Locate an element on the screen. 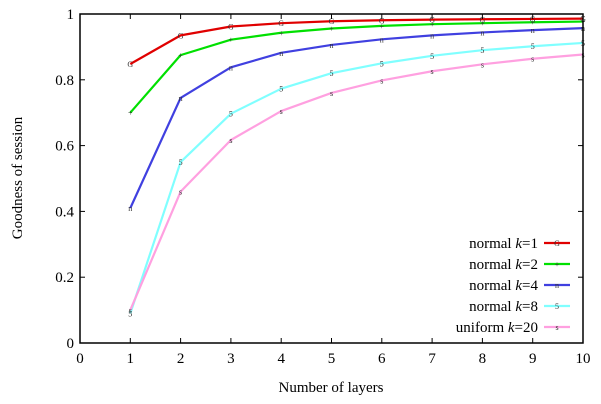 The image size is (601, 404). legend-label: normal k=1 is located at coordinates (503, 244).